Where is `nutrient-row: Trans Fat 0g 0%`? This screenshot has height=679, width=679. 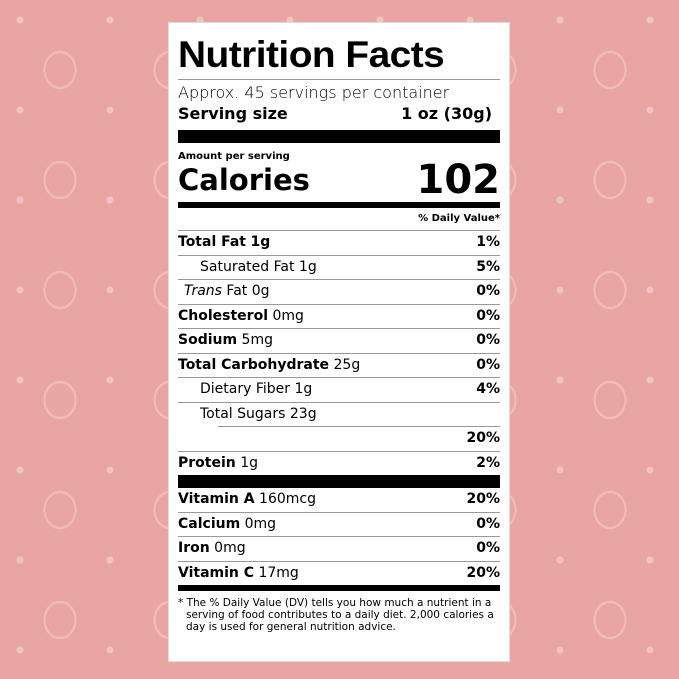
nutrient-row: Trans Fat 0g 0% is located at coordinates (339, 291).